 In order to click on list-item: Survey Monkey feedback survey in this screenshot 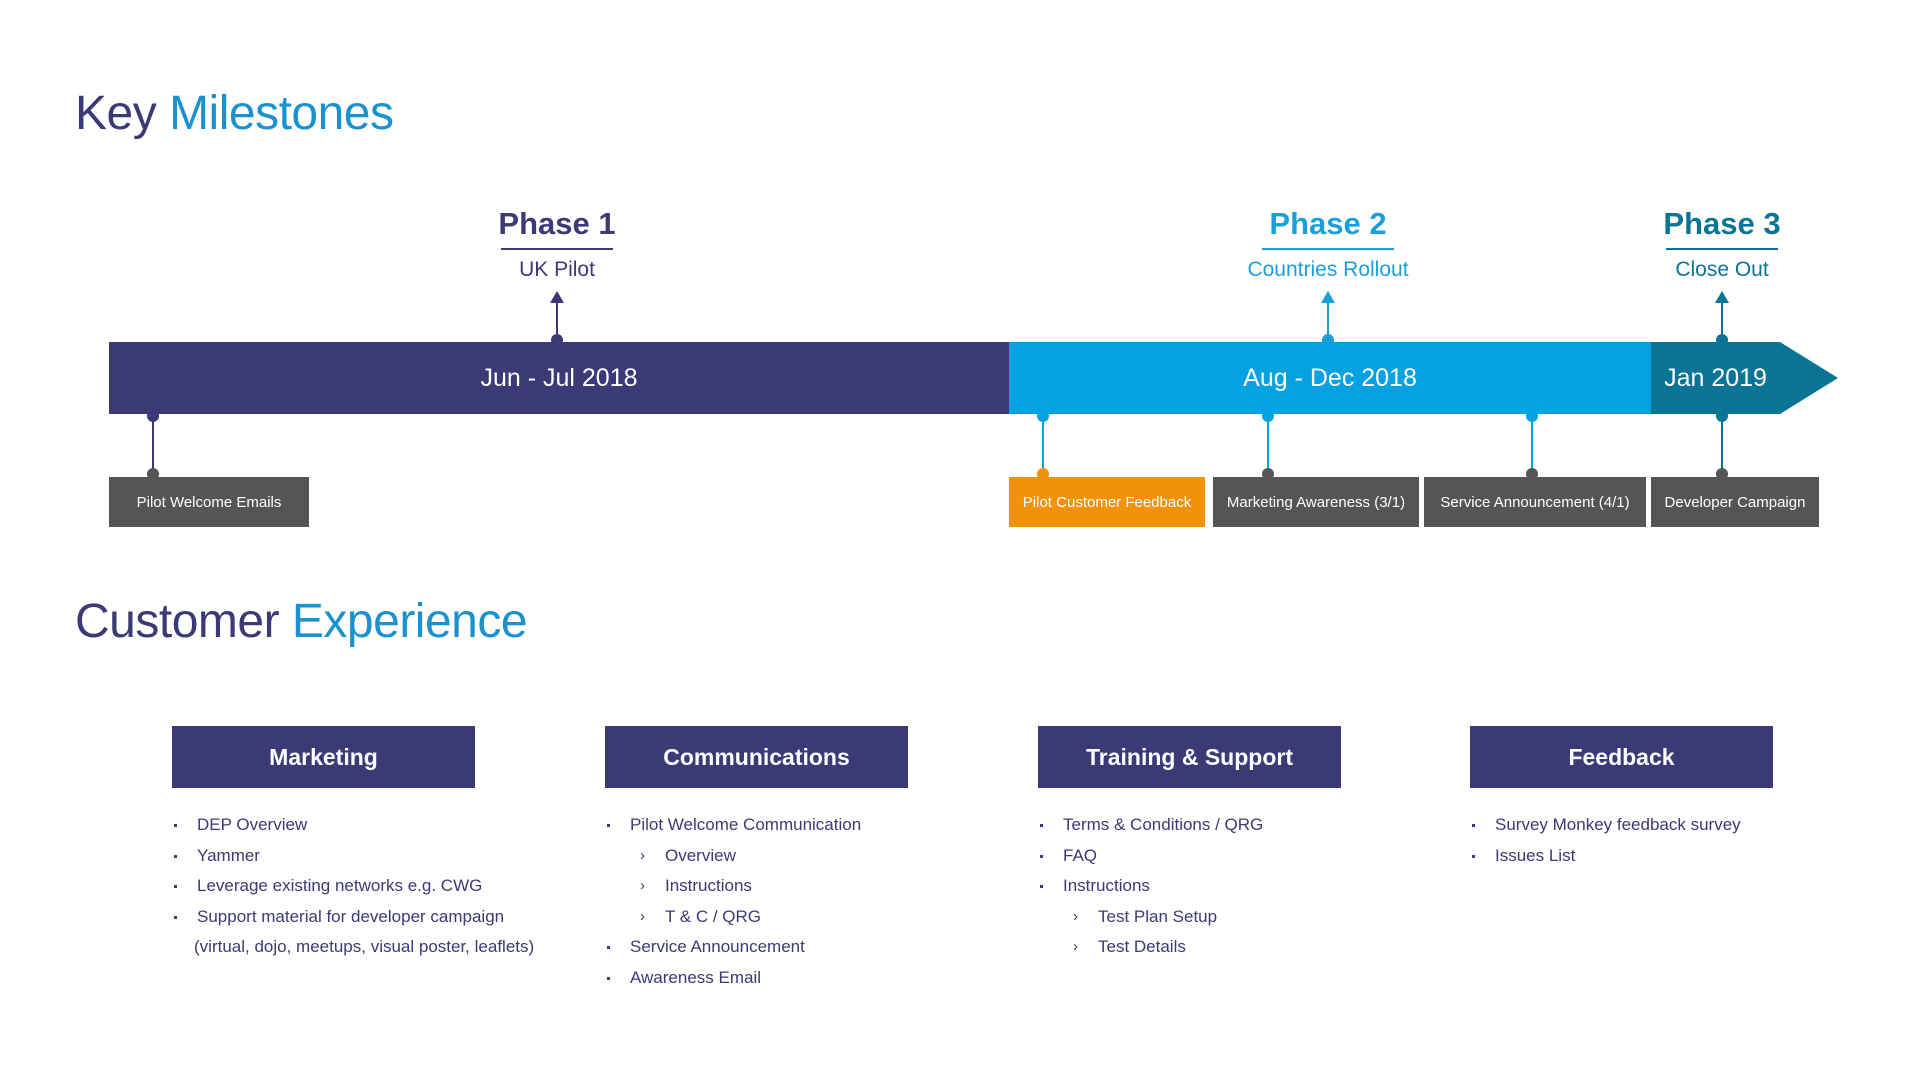, I will do `click(1621, 825)`.